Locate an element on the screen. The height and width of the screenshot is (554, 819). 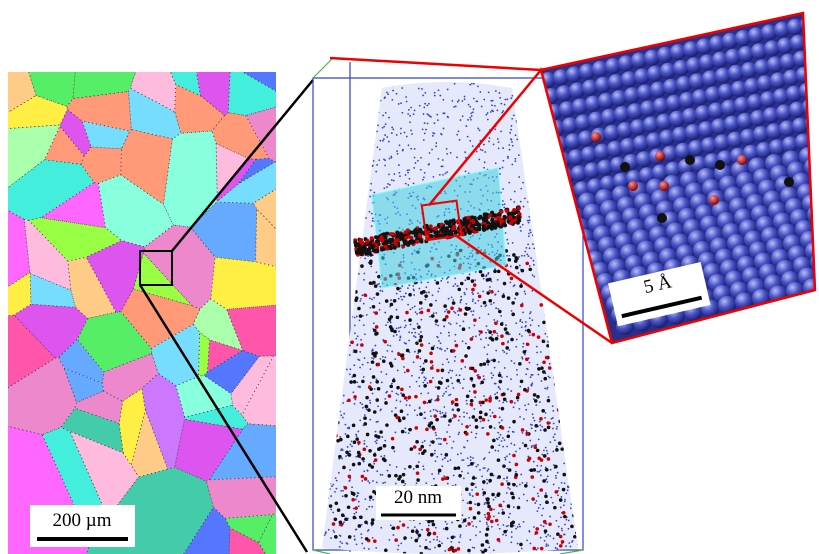
band-dot is located at coordinates (361, 254).